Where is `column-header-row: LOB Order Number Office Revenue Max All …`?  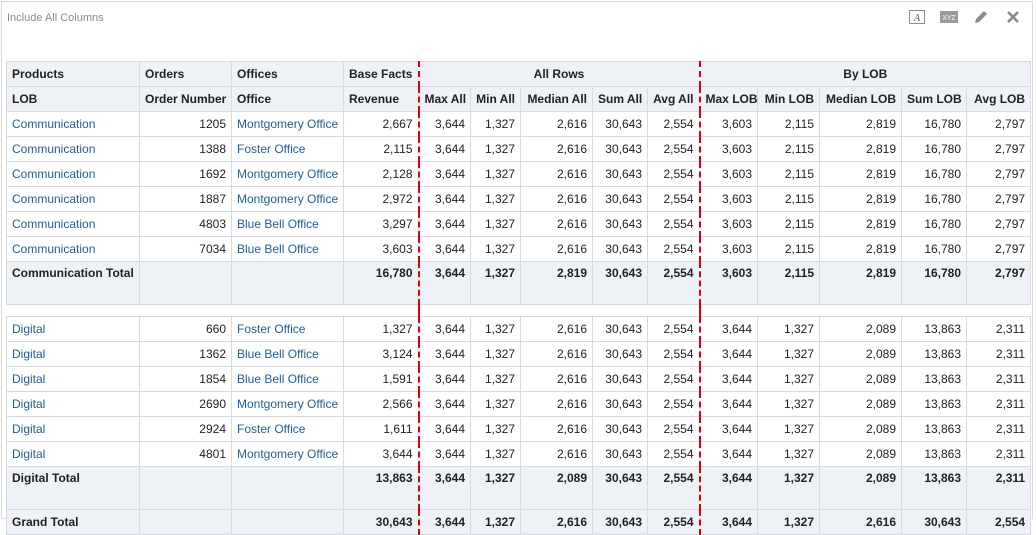 column-header-row: LOB Order Number Office Revenue Max All … is located at coordinates (519, 99).